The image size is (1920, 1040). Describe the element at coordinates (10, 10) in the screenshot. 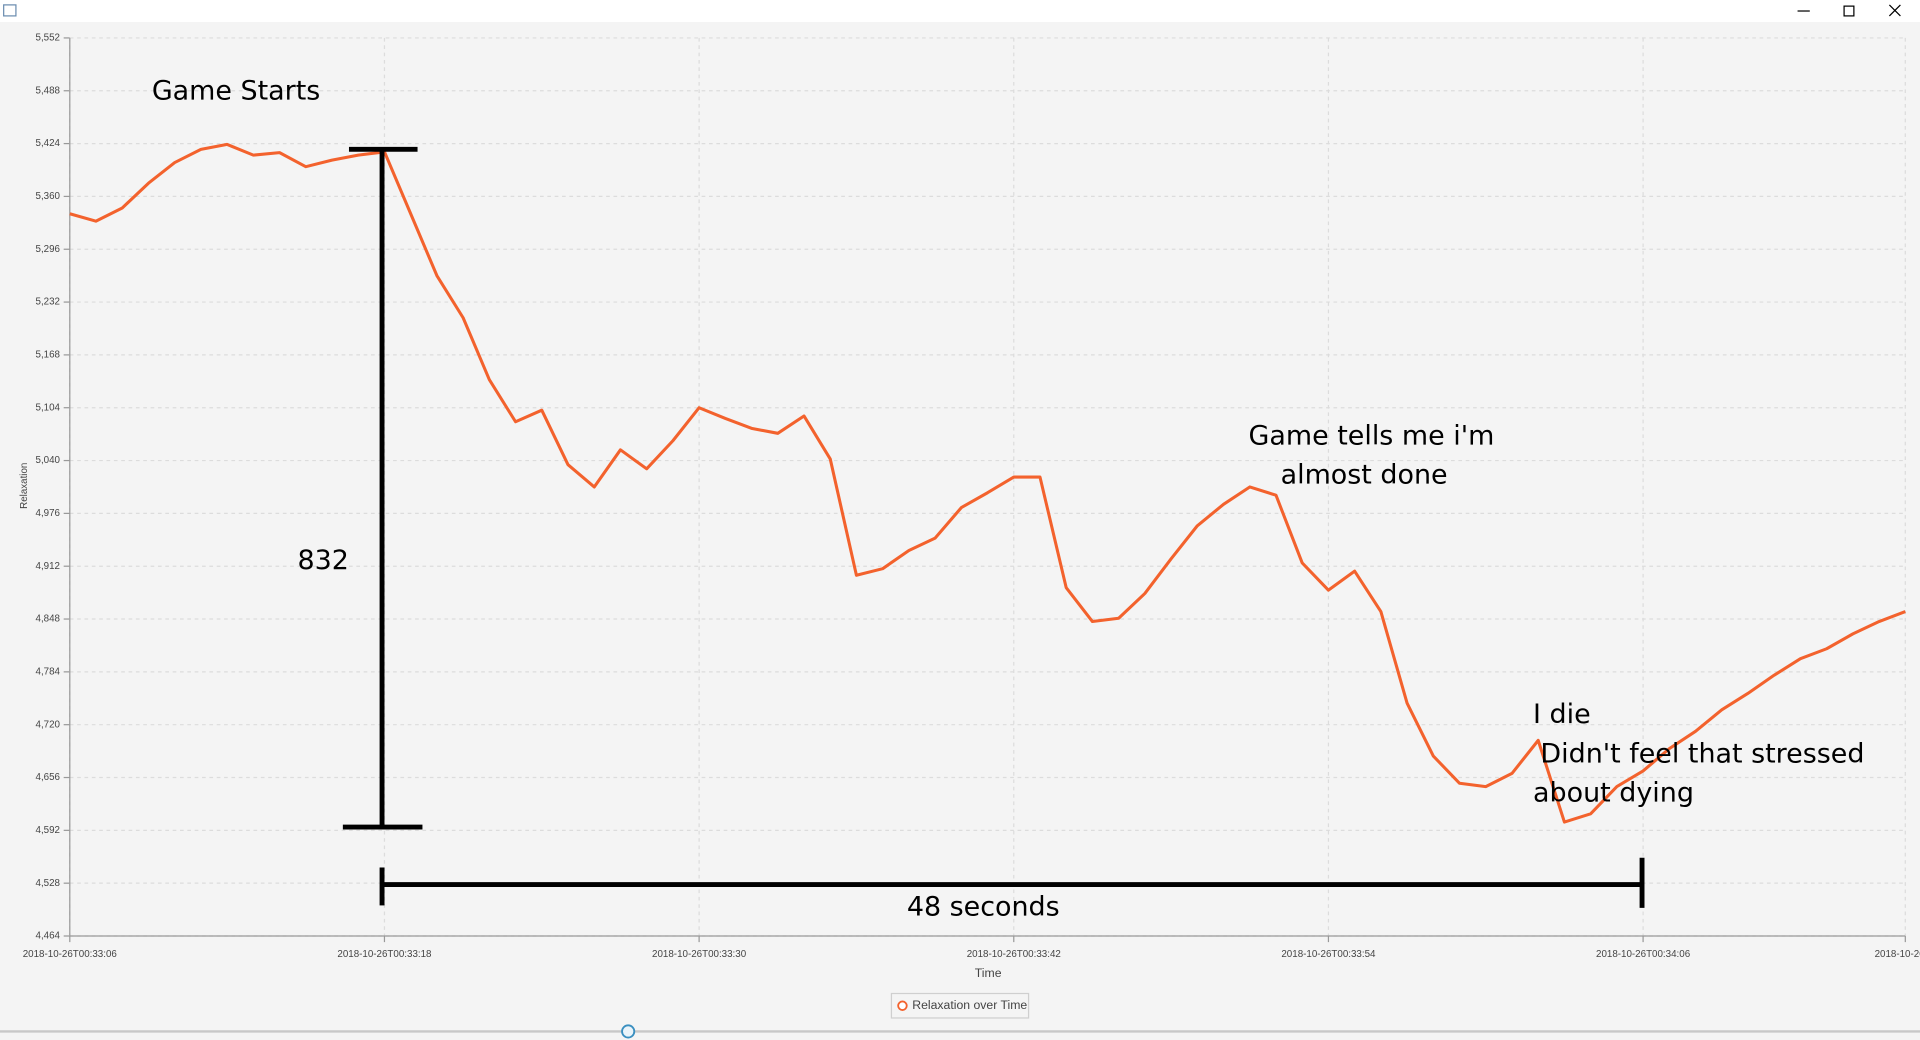

I see `app-icon` at that location.